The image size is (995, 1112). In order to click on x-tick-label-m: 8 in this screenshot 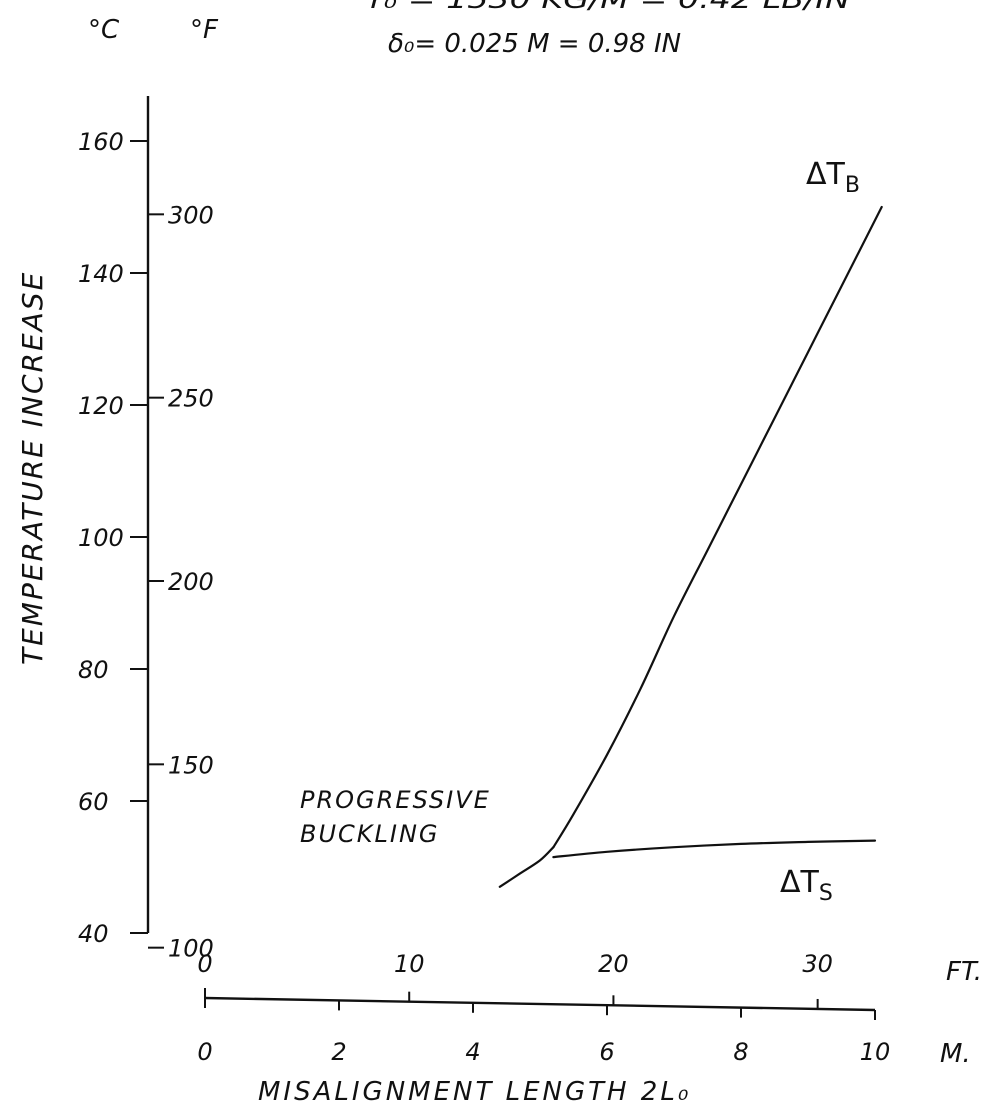, I will do `click(740, 1052)`.